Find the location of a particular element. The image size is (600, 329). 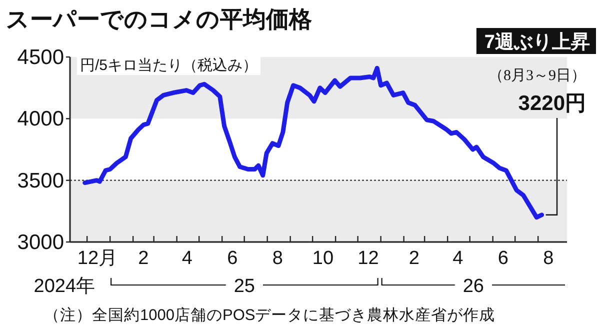

y-tick-label: 4000 is located at coordinates (40, 119).